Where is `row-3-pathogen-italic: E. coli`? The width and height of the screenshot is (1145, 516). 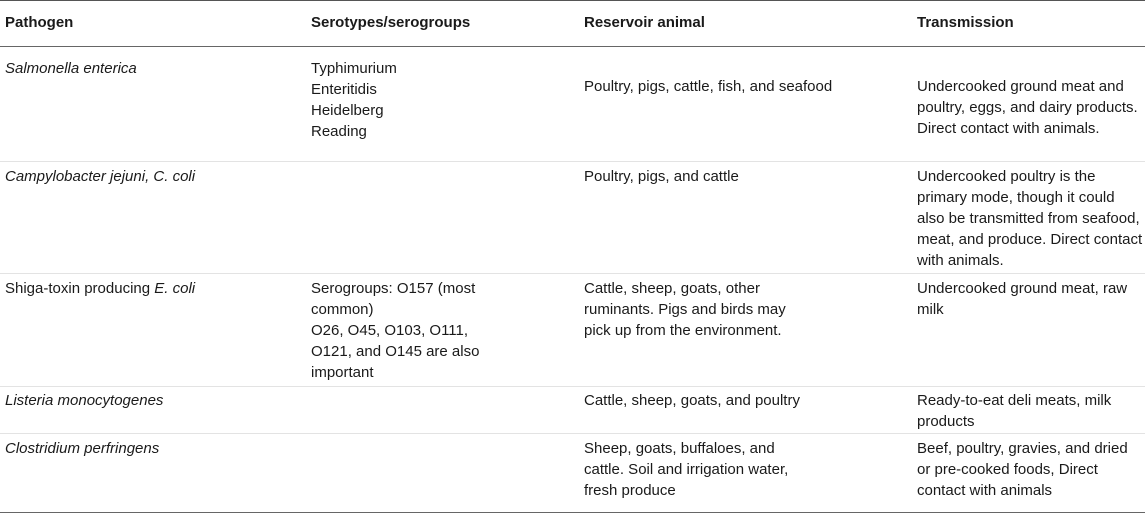 row-3-pathogen-italic: E. coli is located at coordinates (175, 288).